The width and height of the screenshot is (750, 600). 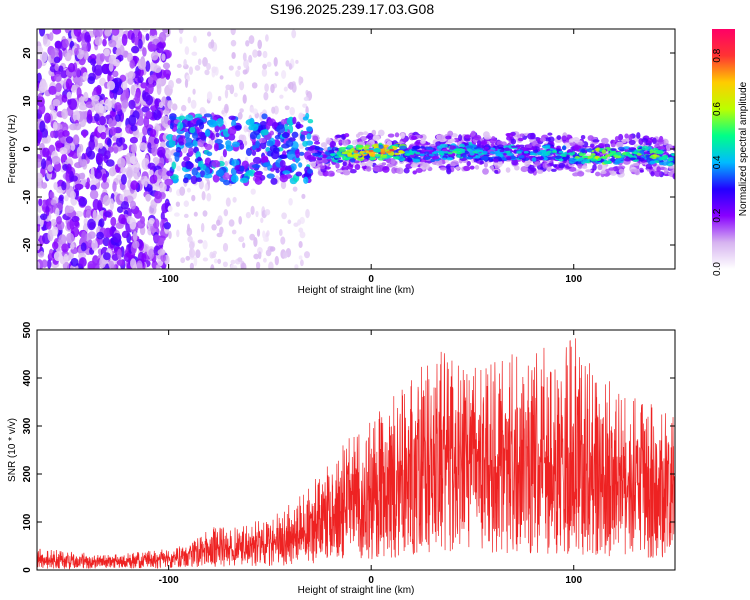 I want to click on colorbar-ticks: 0.0 0.2 0.4 0.6 0.8, so click(x=717, y=162).